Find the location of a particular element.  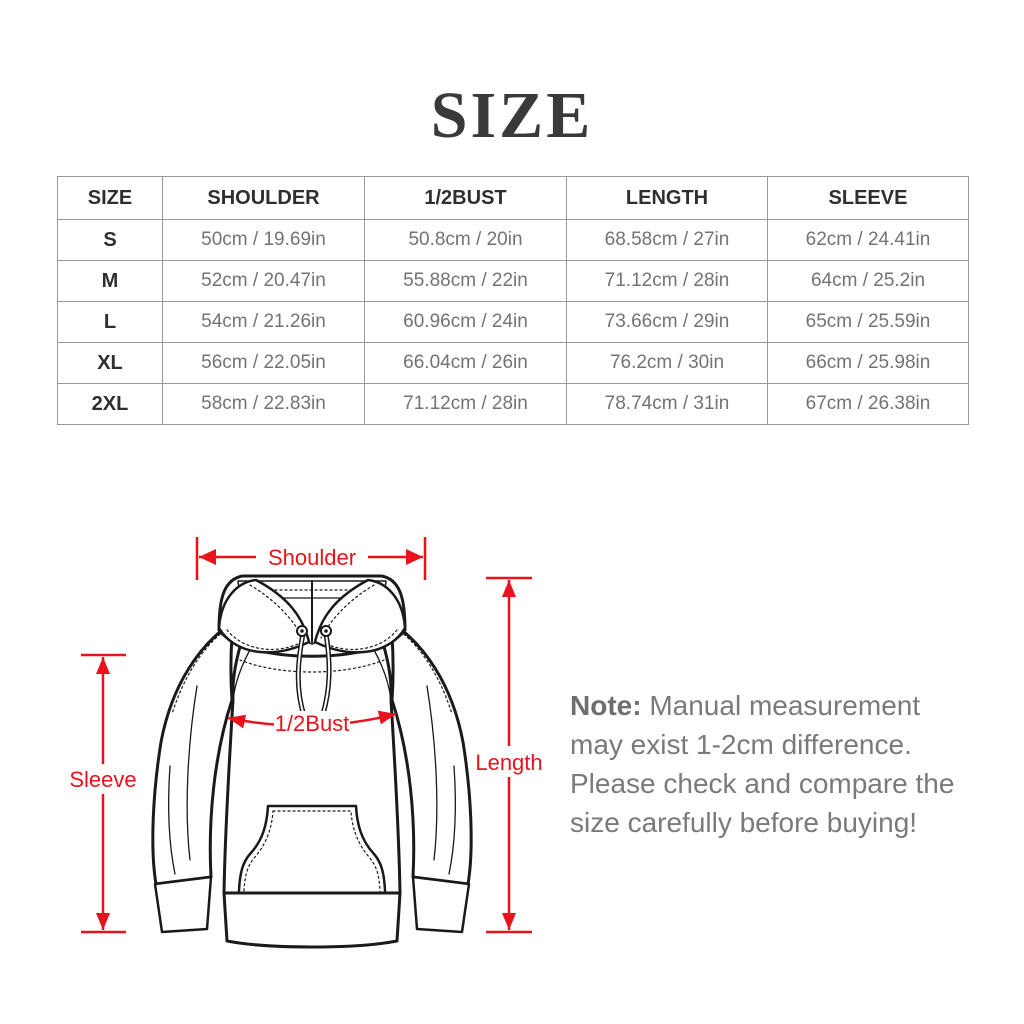

left-cuff is located at coordinates (183, 904).